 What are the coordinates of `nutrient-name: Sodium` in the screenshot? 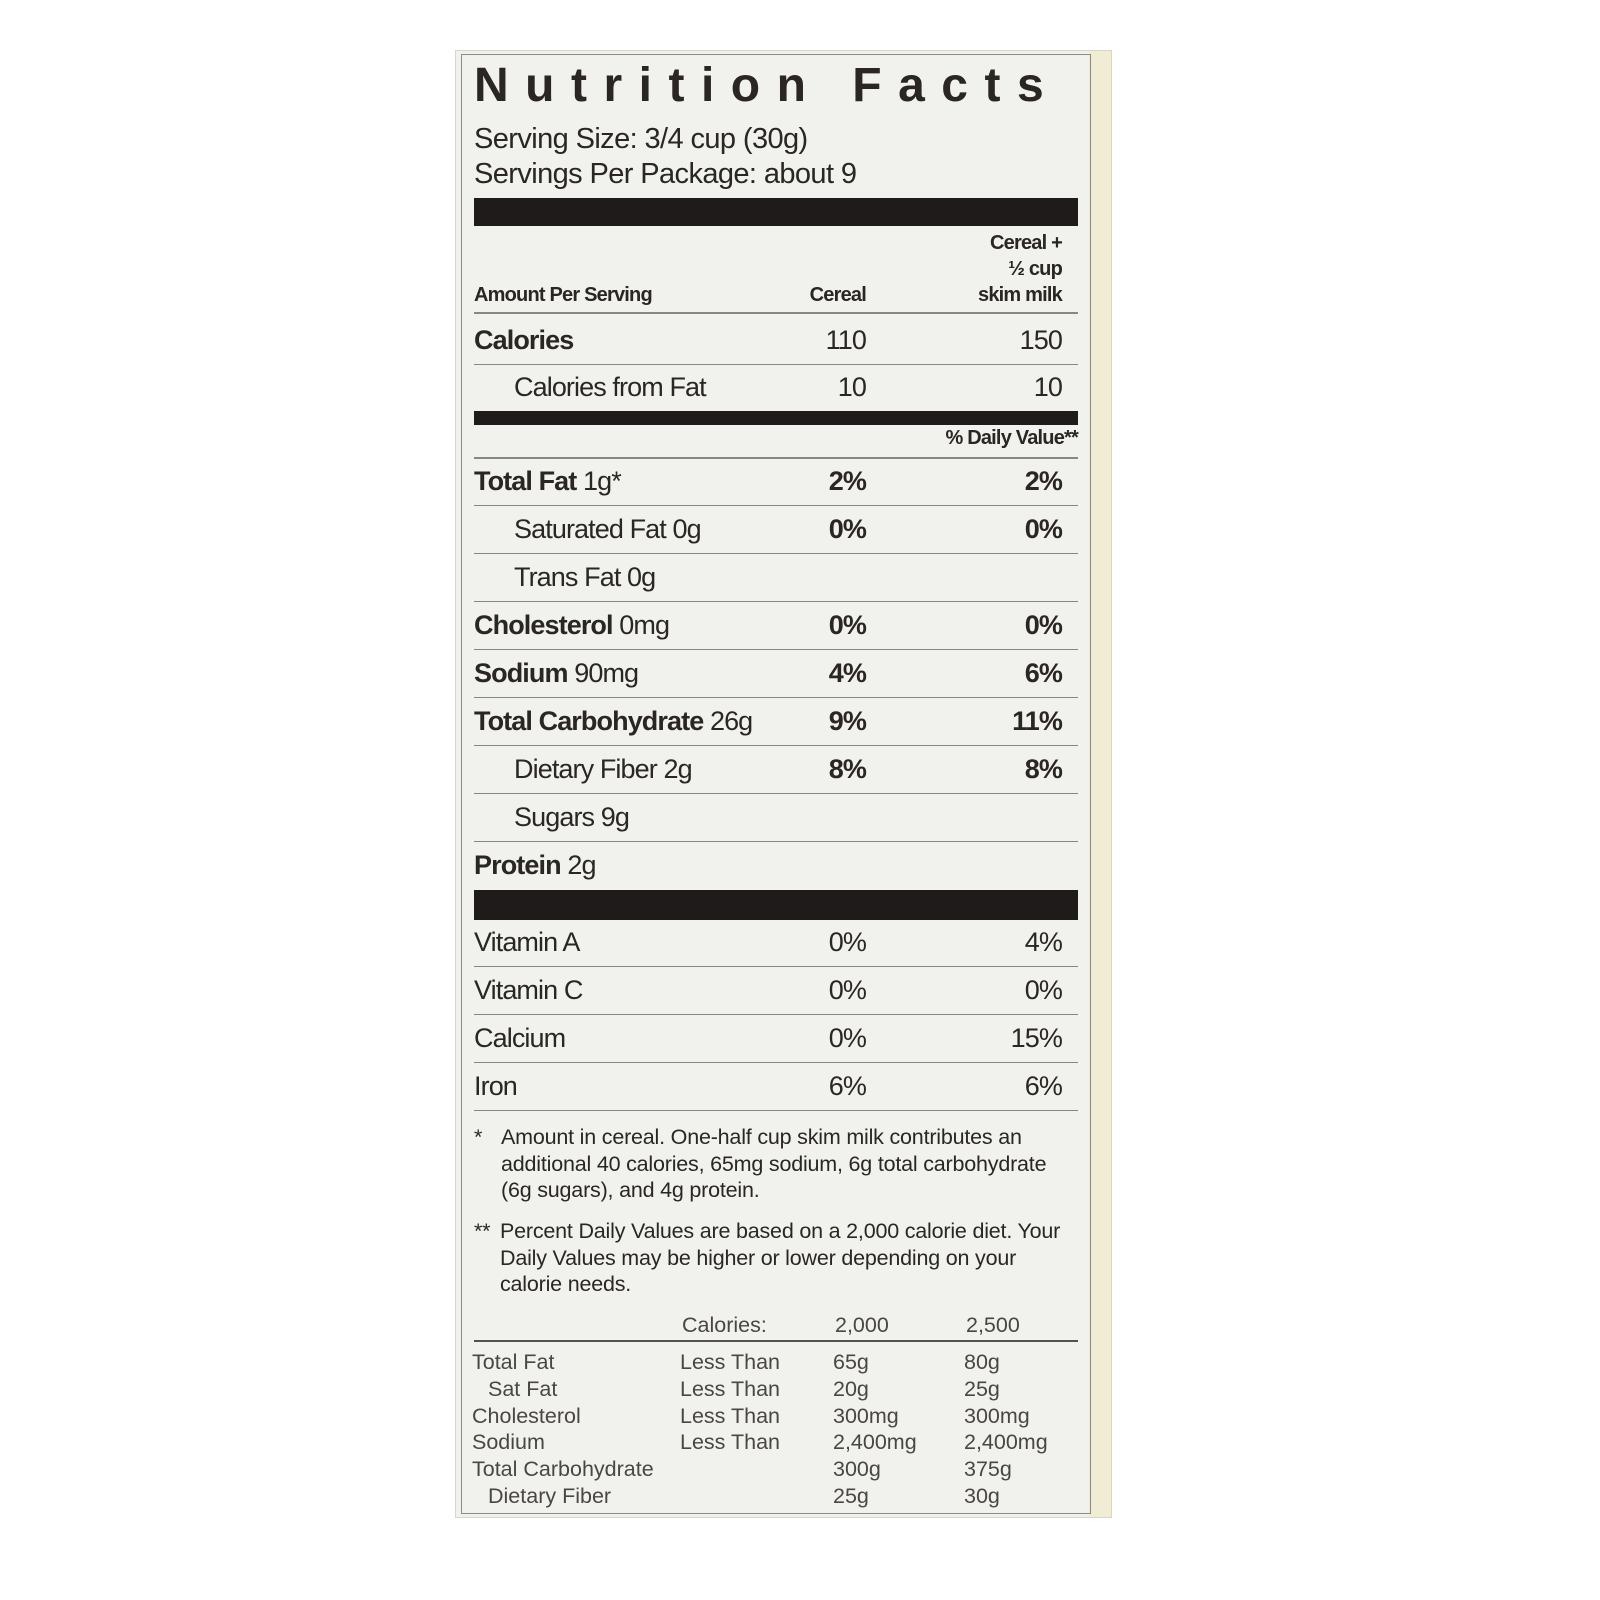 It's located at (521, 673).